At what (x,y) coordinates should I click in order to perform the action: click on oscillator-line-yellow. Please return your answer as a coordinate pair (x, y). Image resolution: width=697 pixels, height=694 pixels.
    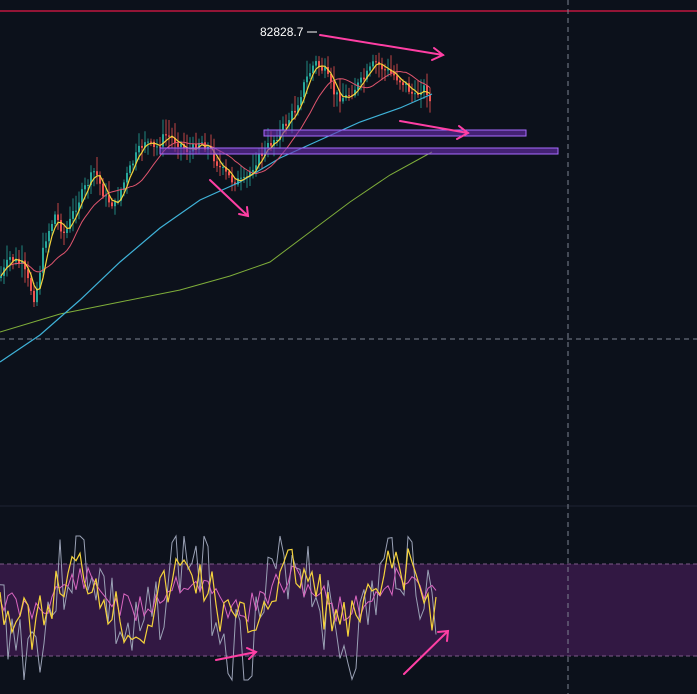
    Looking at the image, I should click on (218, 599).